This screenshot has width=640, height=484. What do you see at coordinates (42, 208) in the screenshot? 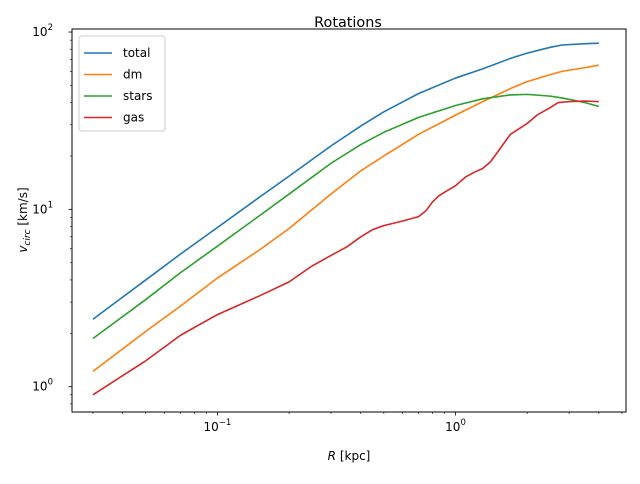
I see `y-tick-label: 10¹` at bounding box center [42, 208].